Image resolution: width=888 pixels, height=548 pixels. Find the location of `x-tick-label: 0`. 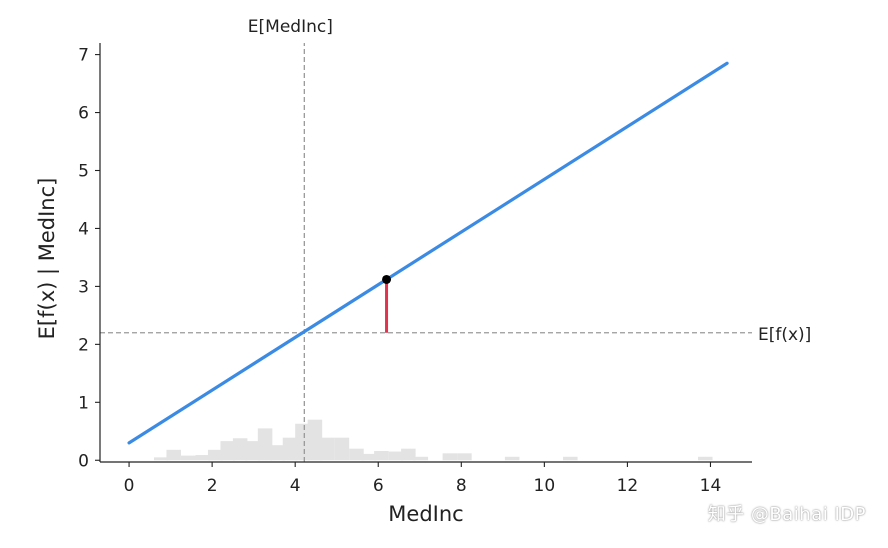

x-tick-label: 0 is located at coordinates (129, 486).